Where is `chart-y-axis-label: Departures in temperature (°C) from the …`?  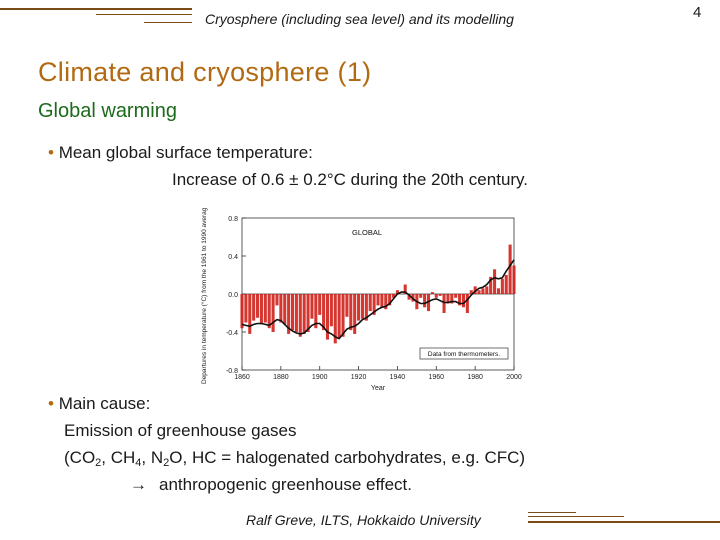 chart-y-axis-label: Departures in temperature (°C) from the … is located at coordinates (204, 296).